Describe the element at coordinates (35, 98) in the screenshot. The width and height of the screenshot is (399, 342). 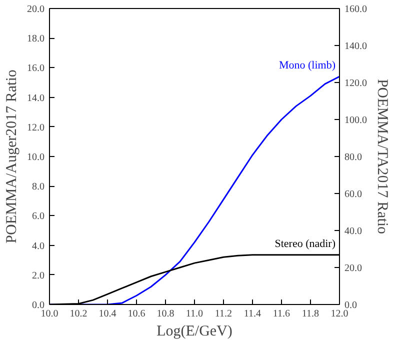
I see `y-tick-label: 14.0` at that location.